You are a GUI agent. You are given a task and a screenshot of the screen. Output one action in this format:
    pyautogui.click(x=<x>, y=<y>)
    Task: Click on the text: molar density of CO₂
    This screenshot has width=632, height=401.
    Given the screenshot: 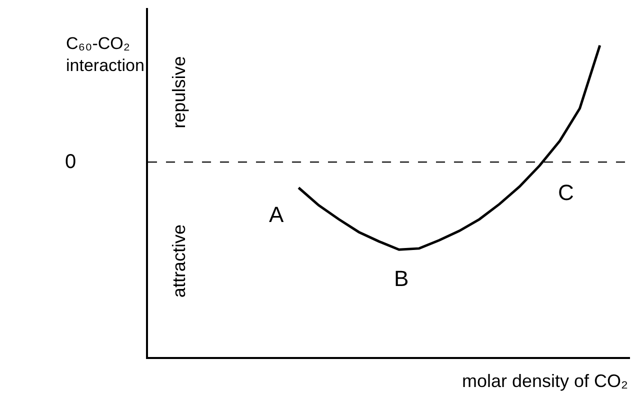 What is the action you would take?
    pyautogui.click(x=545, y=381)
    